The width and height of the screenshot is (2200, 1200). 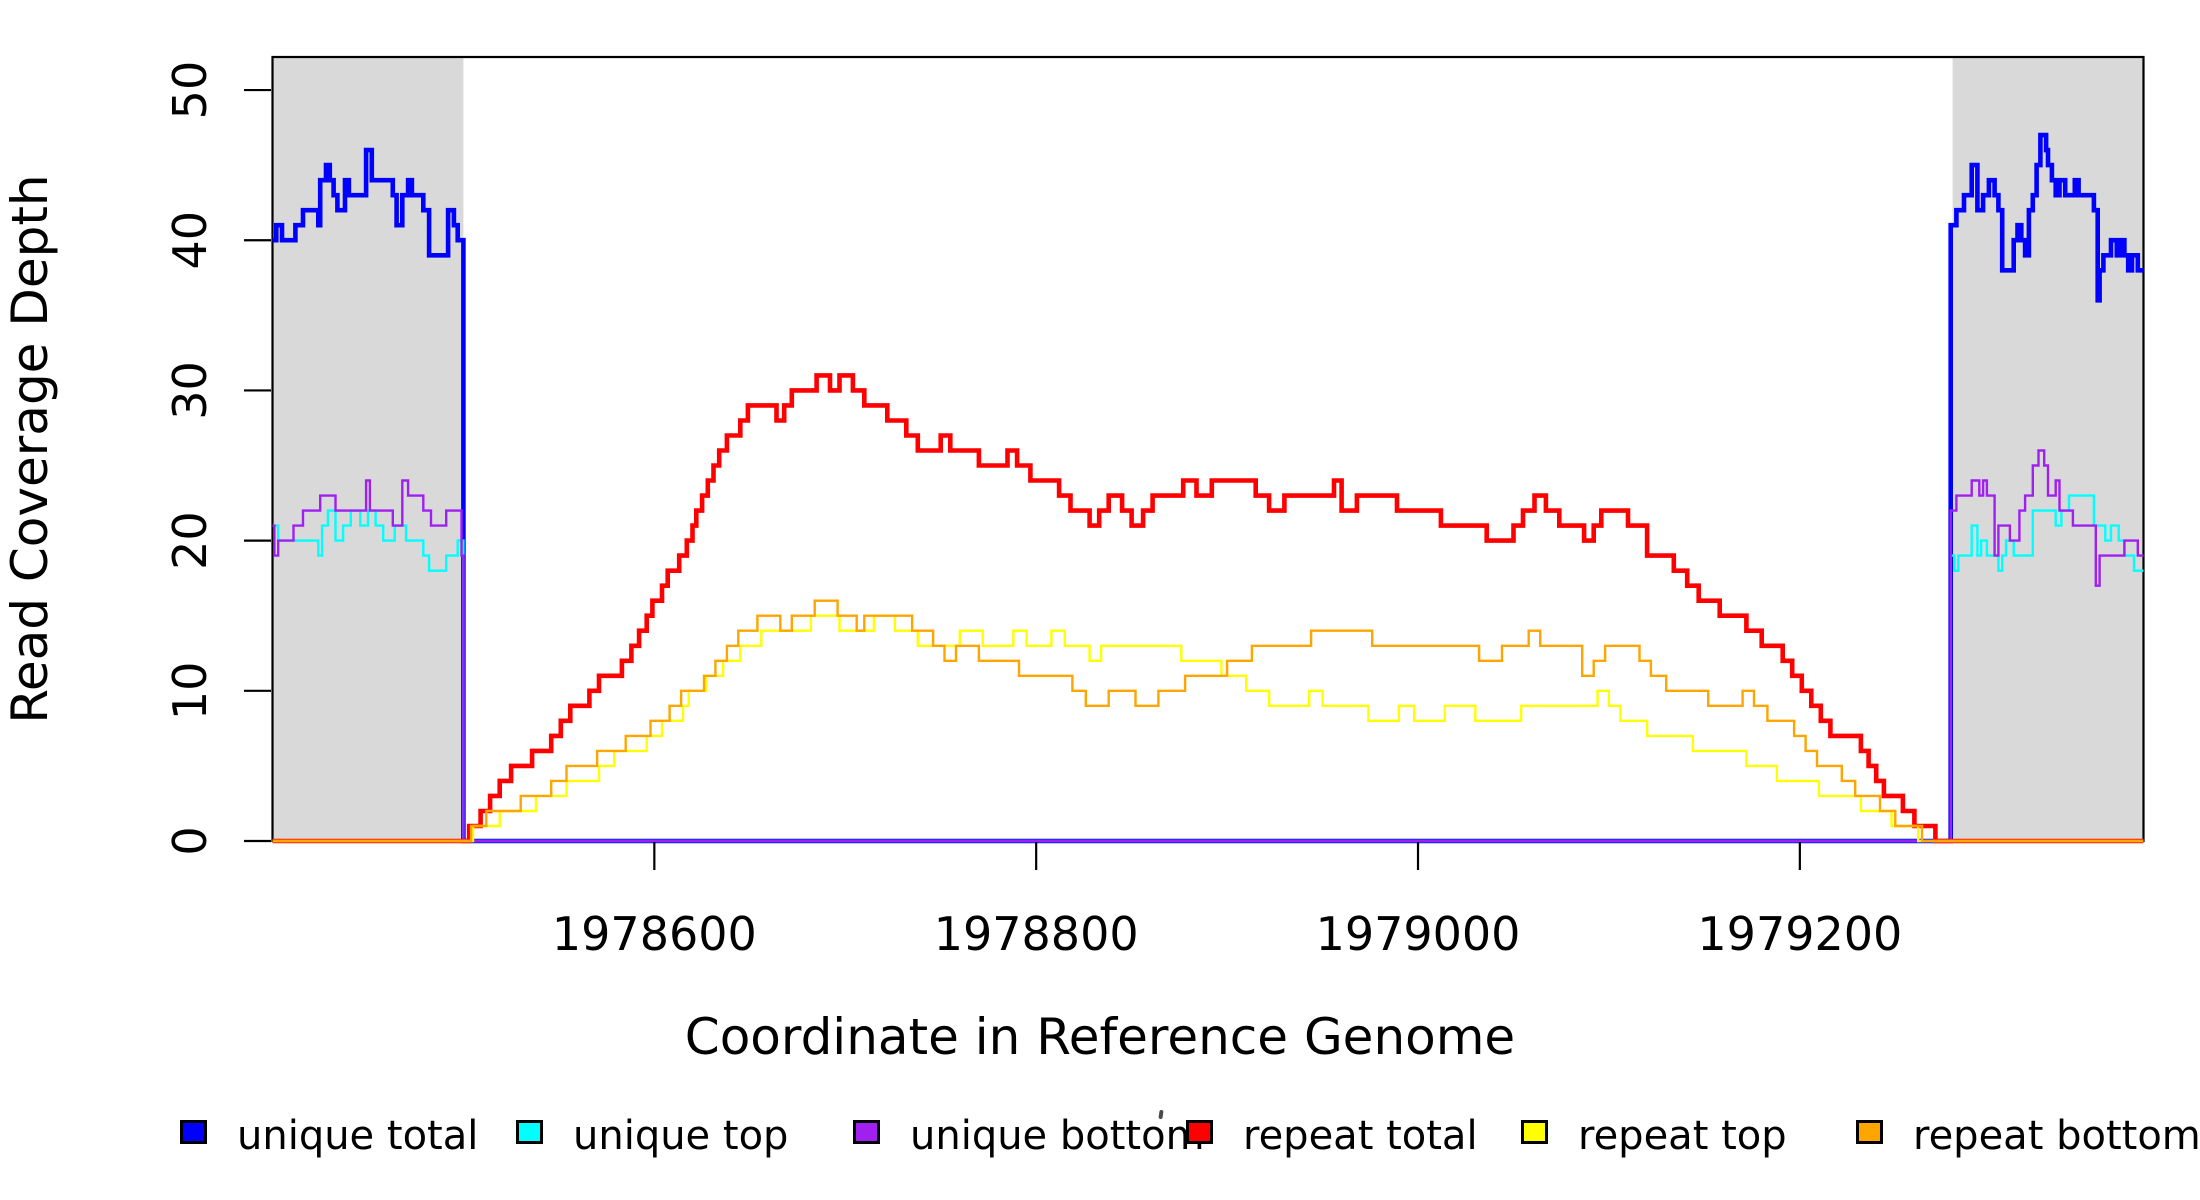 I want to click on legend-label: unique bottom, so click(x=1057, y=1136).